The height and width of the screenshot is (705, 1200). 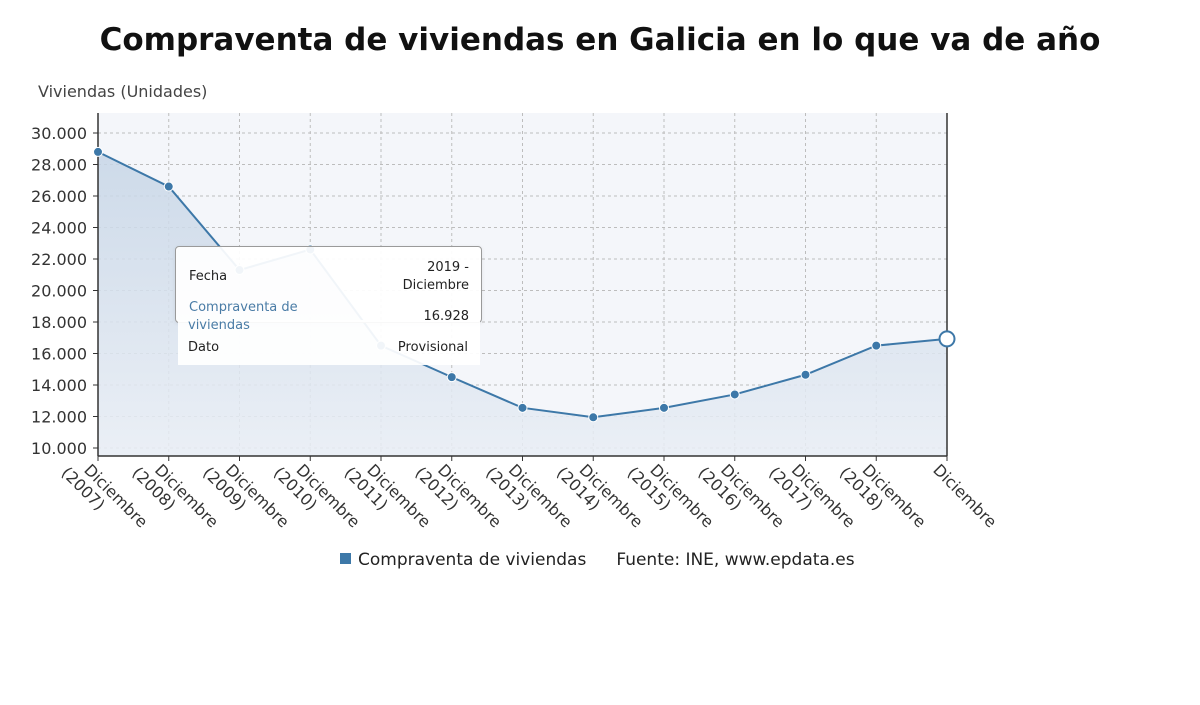 I want to click on y-tick-label: 30.000, so click(x=59, y=133).